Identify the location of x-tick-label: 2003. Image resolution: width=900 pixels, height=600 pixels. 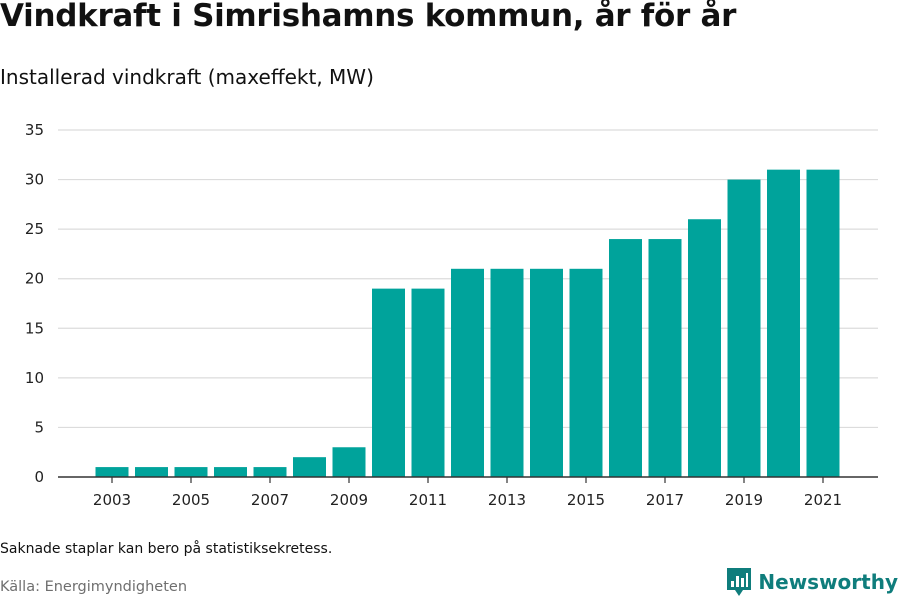
(112, 500).